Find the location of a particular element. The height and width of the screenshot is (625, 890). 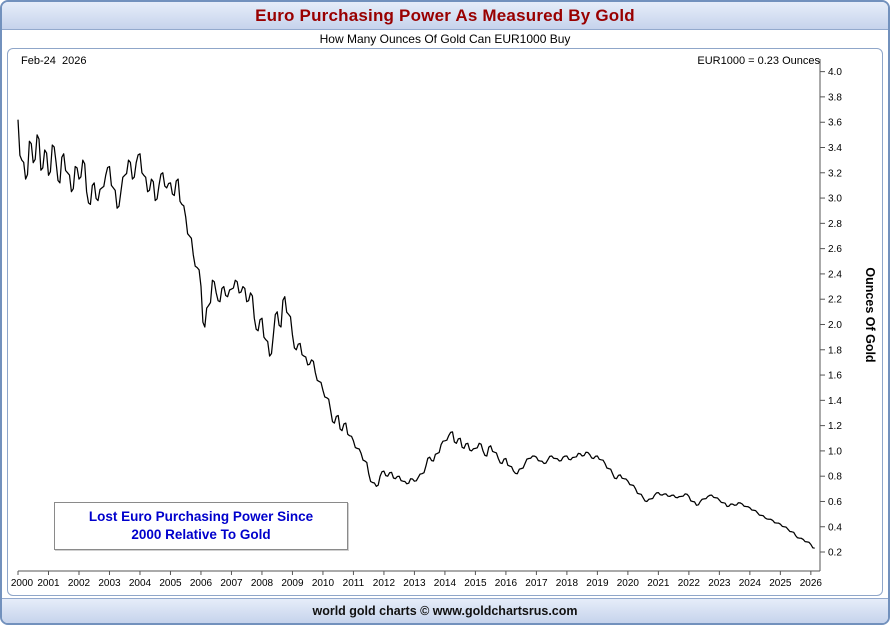

svg-text: 2024 is located at coordinates (750, 583).